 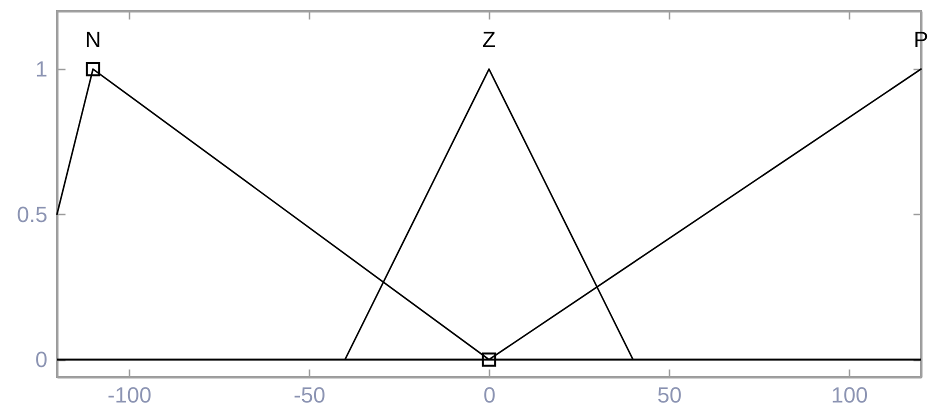 I want to click on y-tick-label: 0, so click(x=41, y=359).